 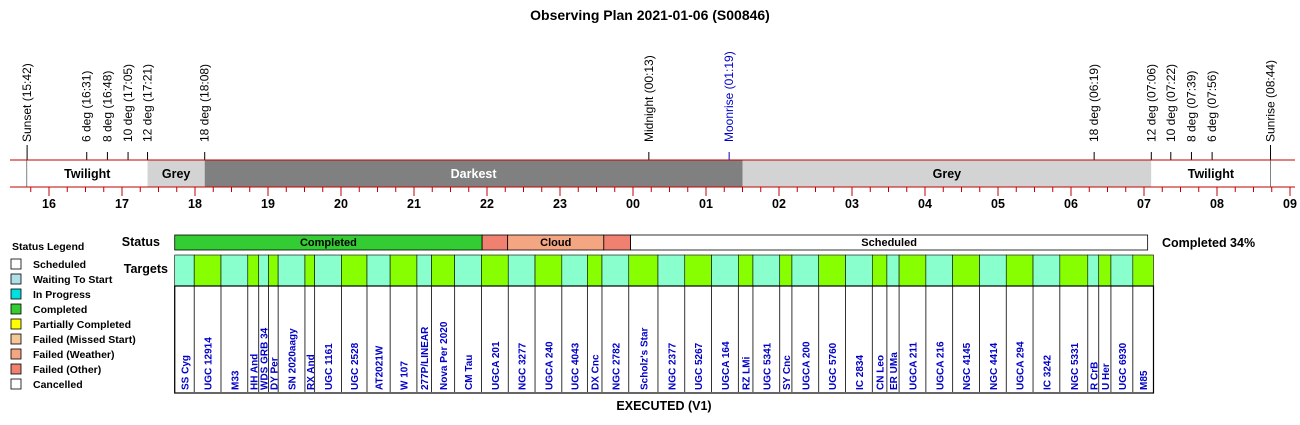 I want to click on target-name: R CrB, so click(x=1094, y=376).